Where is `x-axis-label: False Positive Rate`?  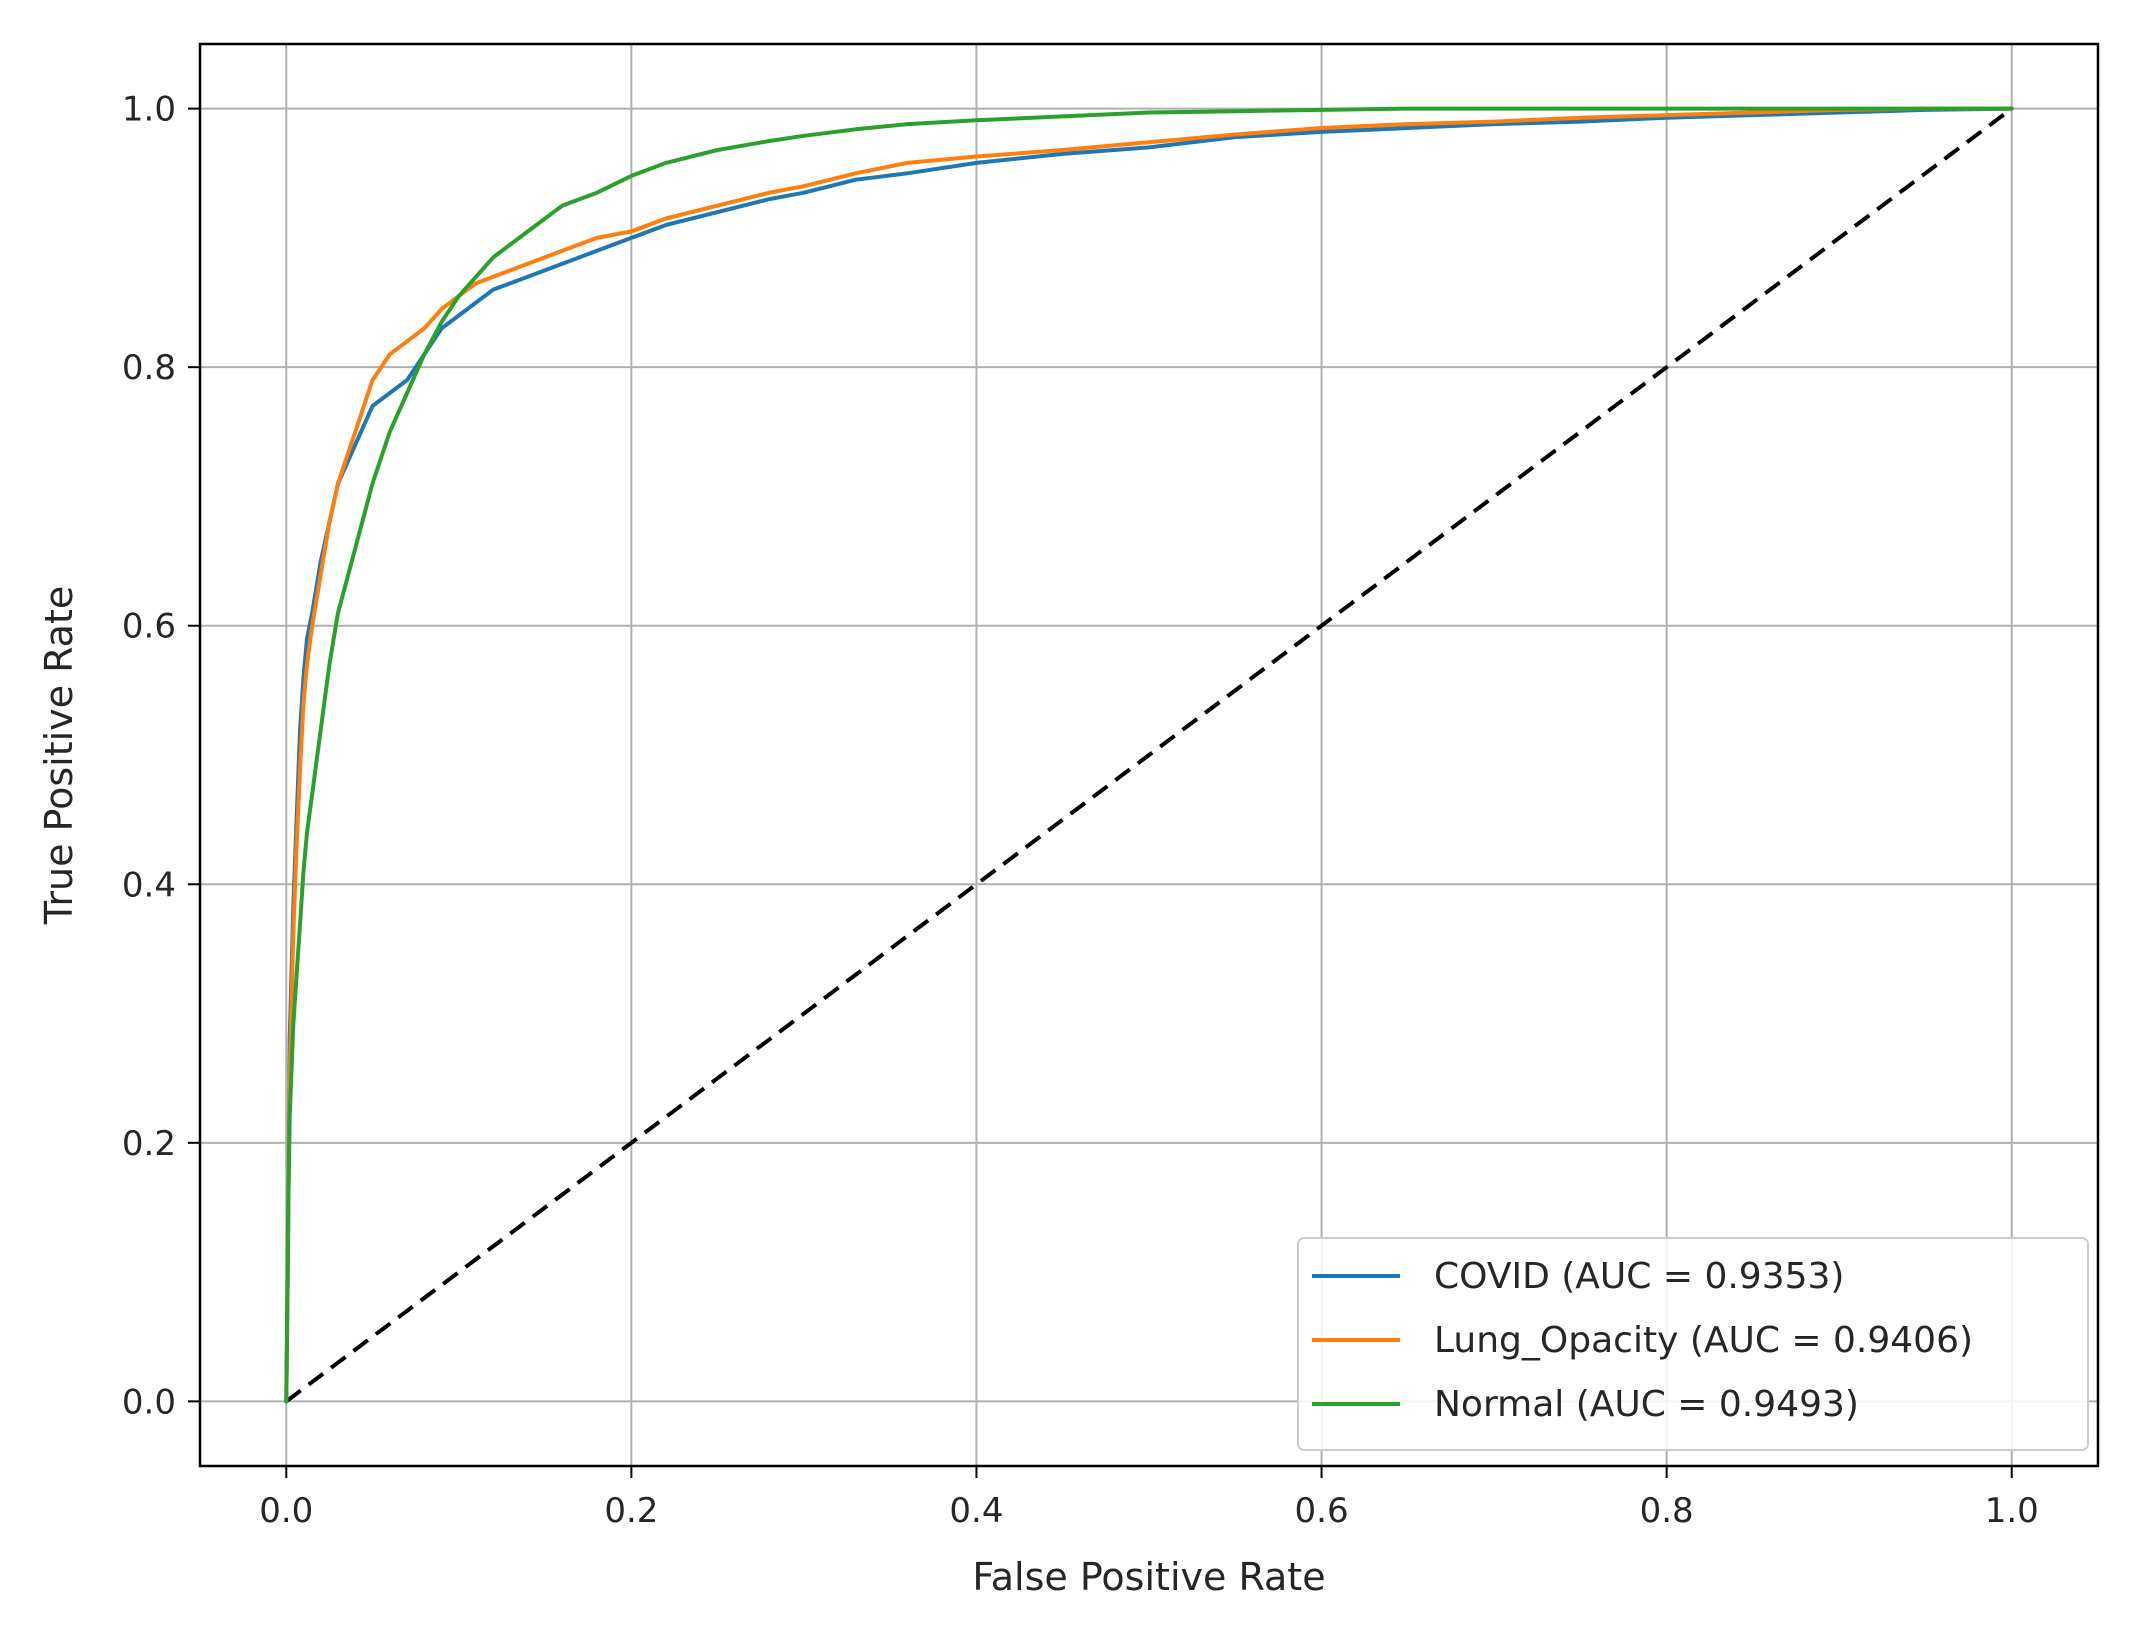
x-axis-label: False Positive Rate is located at coordinates (1148, 1577).